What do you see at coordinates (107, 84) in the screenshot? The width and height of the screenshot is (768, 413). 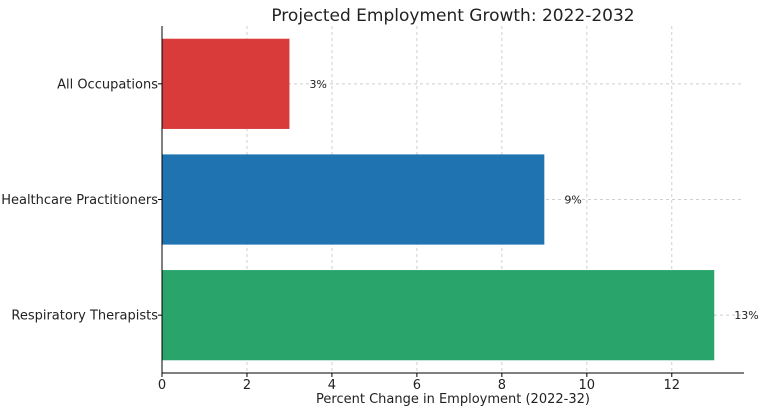 I see `category-label: All Occupations` at bounding box center [107, 84].